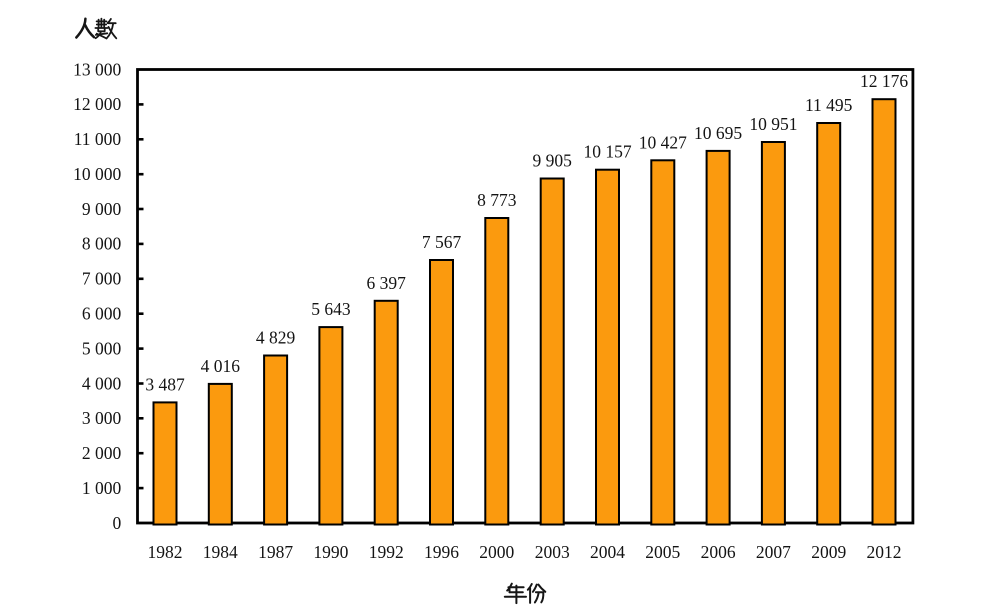  I want to click on svg-text: 10 157, so click(607, 152).